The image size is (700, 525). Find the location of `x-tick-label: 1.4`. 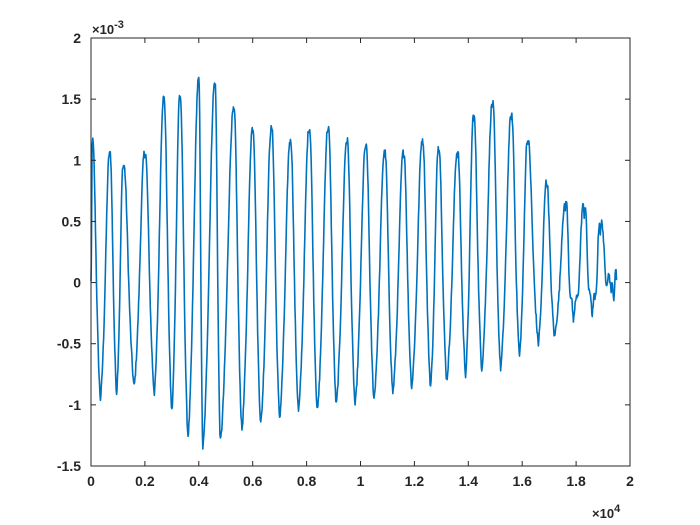

x-tick-label: 1.4 is located at coordinates (469, 481).